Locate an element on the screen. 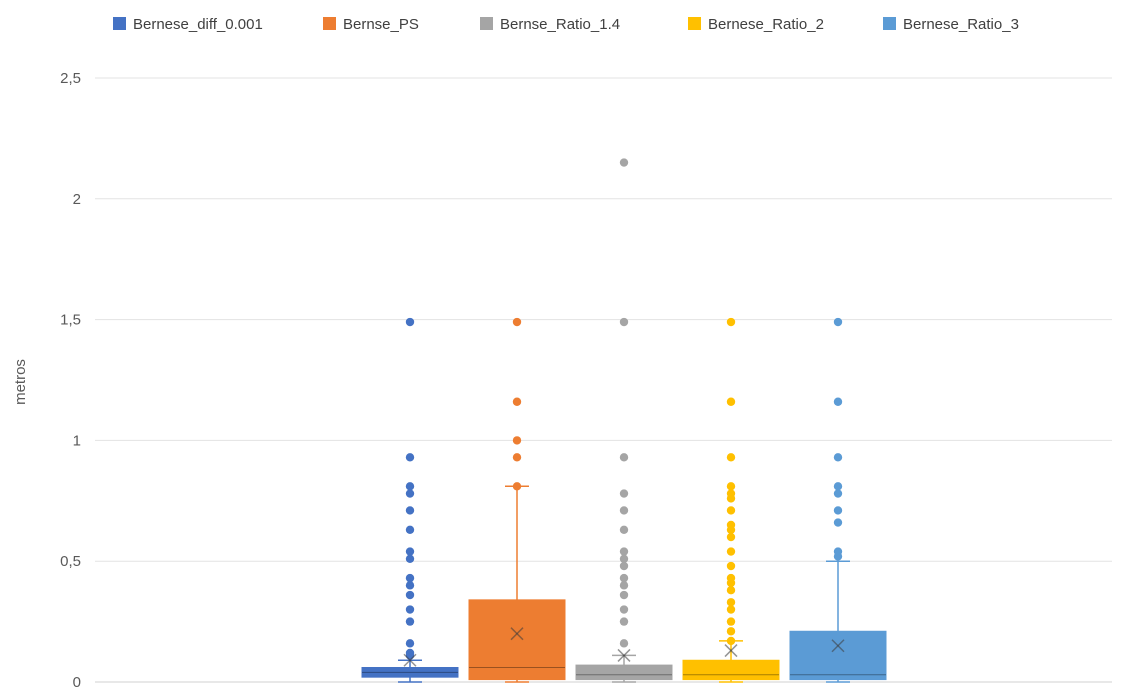  y-tick-label: 0 is located at coordinates (77, 682).